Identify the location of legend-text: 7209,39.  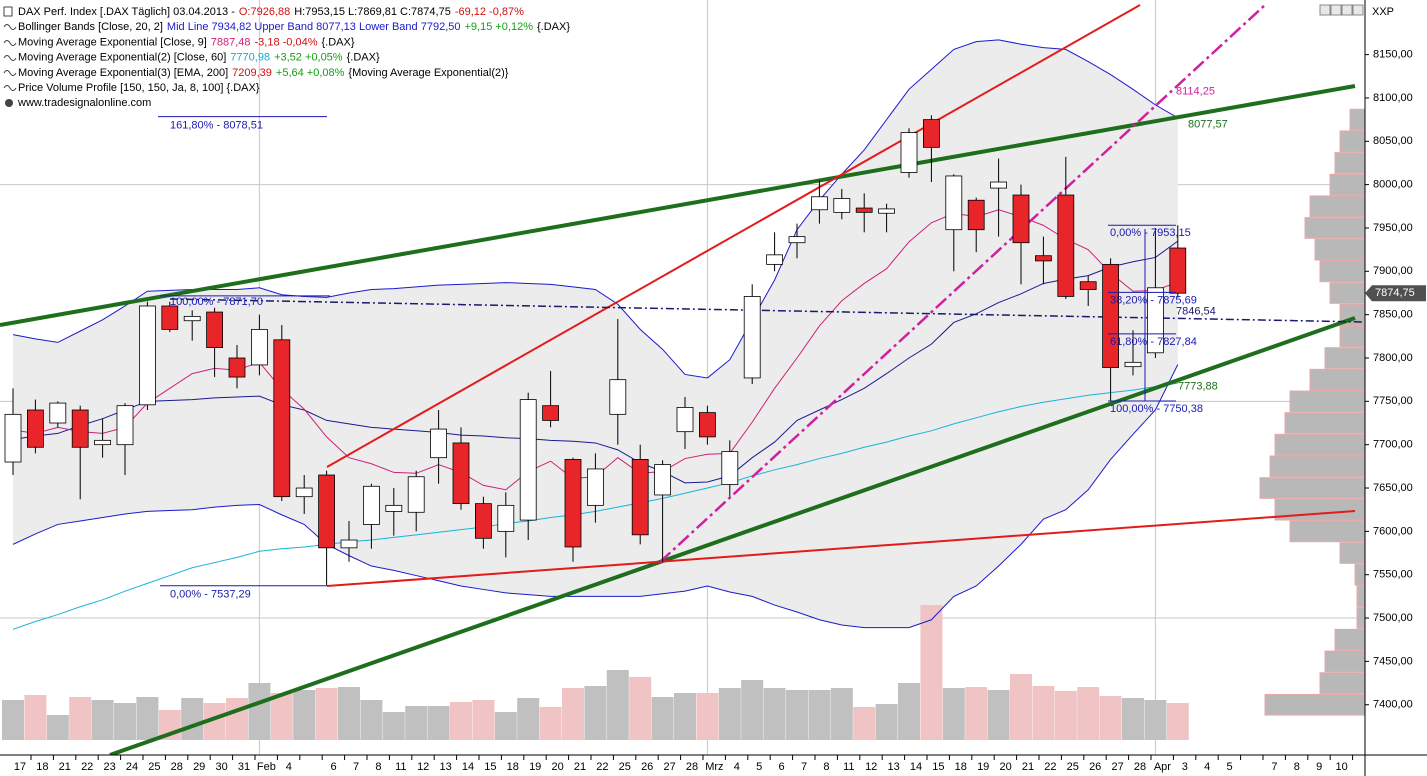
(252, 73).